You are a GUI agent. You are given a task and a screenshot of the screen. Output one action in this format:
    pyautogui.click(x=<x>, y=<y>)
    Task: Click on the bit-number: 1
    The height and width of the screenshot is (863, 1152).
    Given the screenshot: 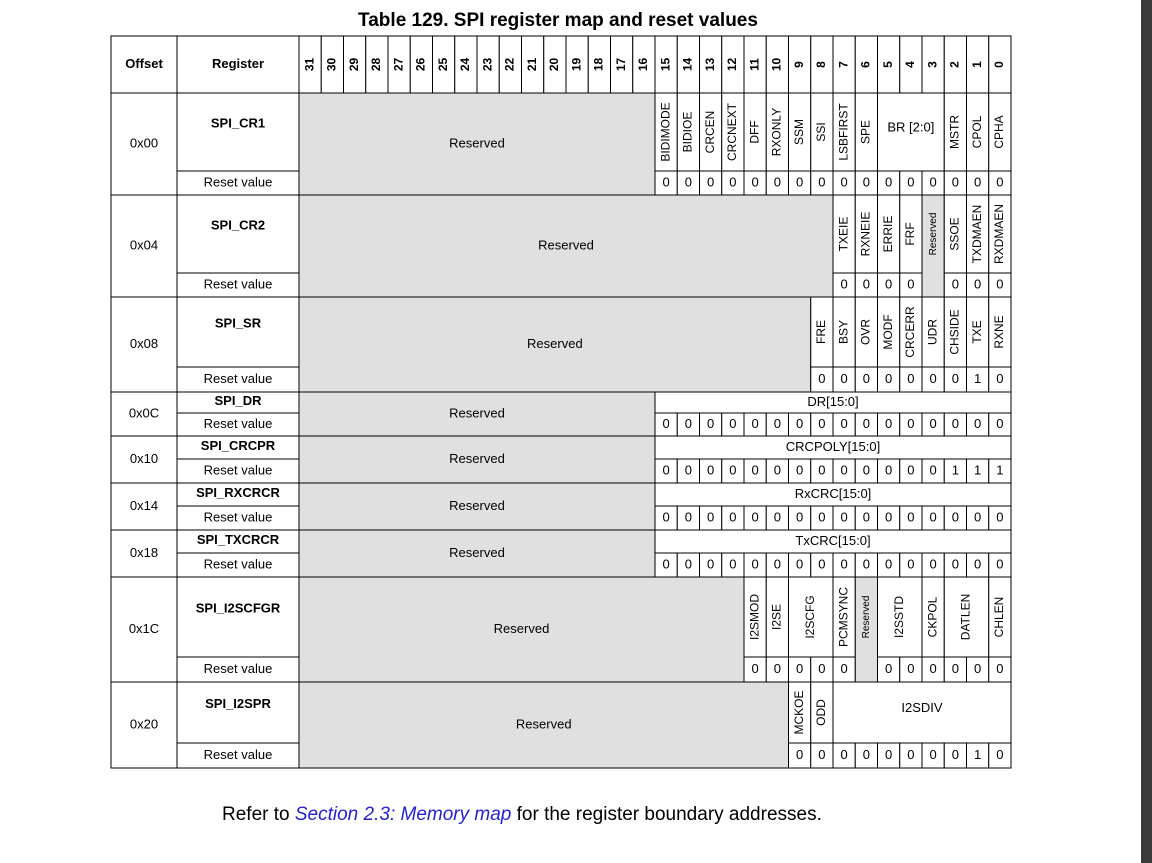 What is the action you would take?
    pyautogui.click(x=977, y=64)
    